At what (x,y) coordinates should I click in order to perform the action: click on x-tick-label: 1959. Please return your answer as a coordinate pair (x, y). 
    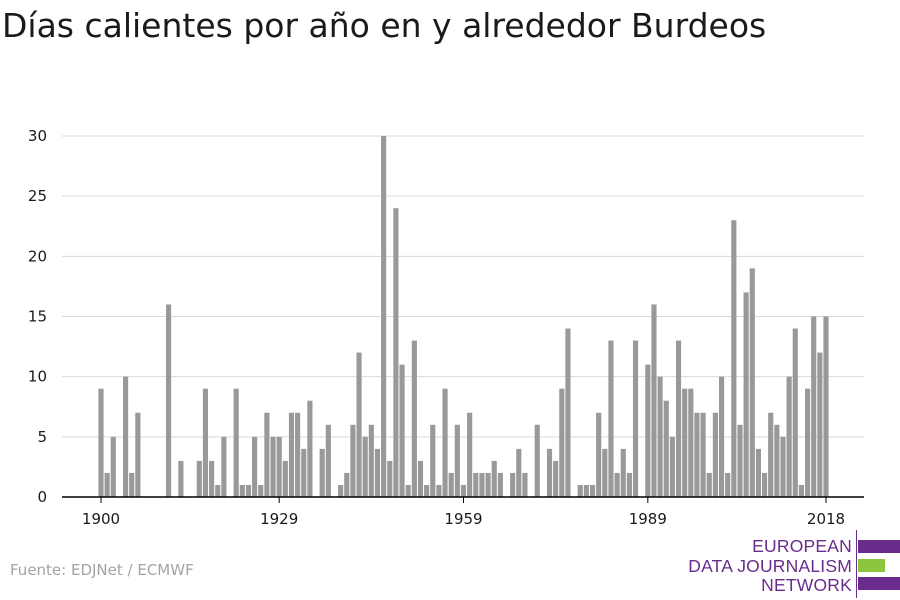
    Looking at the image, I should click on (463, 519).